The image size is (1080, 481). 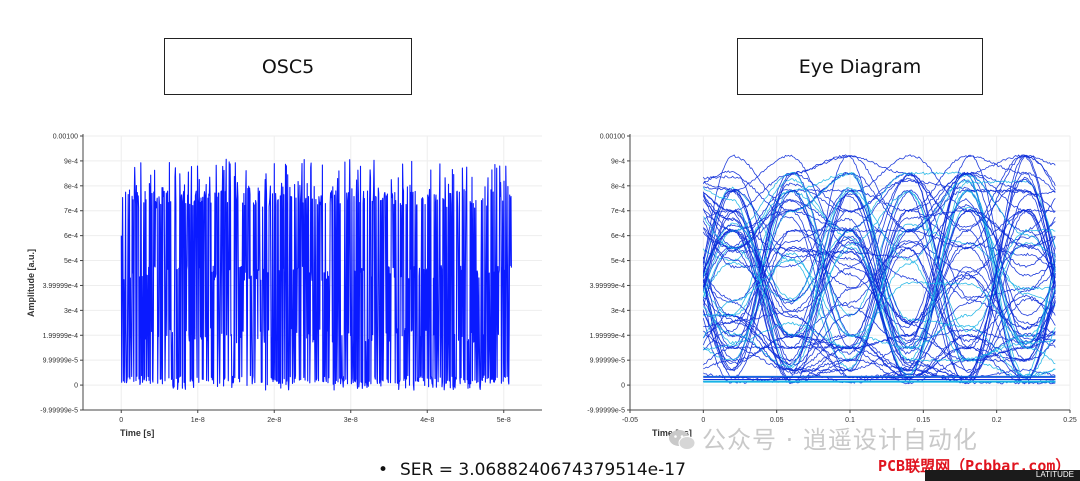 I want to click on wechat-icon, so click(x=682, y=440).